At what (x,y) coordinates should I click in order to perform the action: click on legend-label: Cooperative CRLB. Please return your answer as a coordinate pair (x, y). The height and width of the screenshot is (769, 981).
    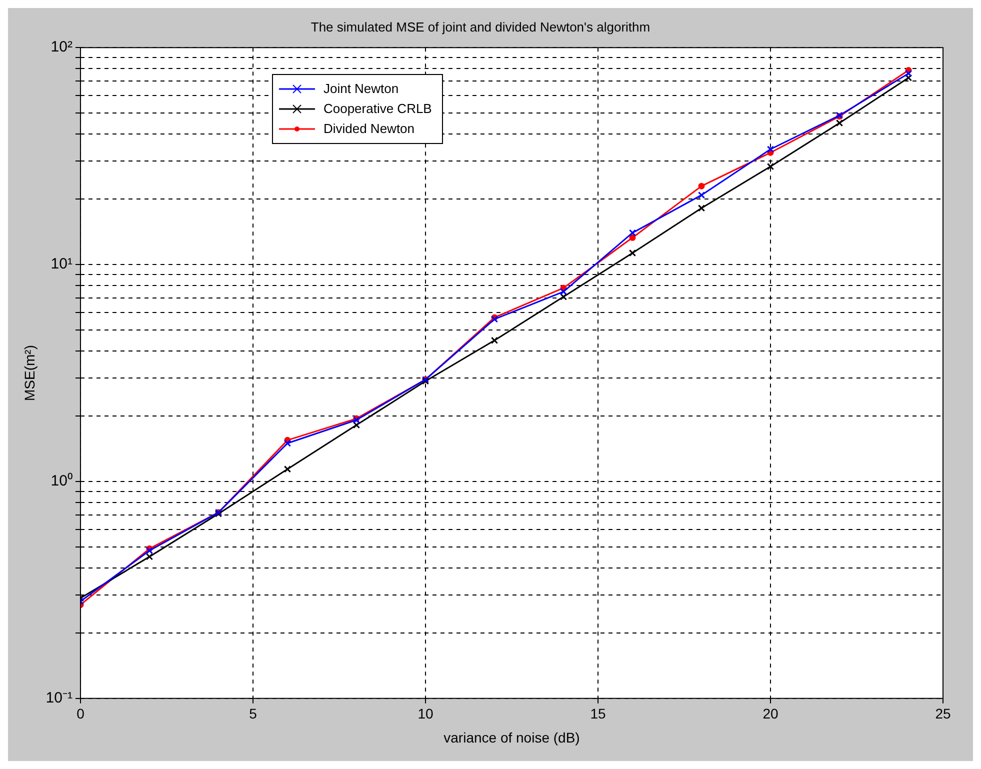
    Looking at the image, I should click on (377, 108).